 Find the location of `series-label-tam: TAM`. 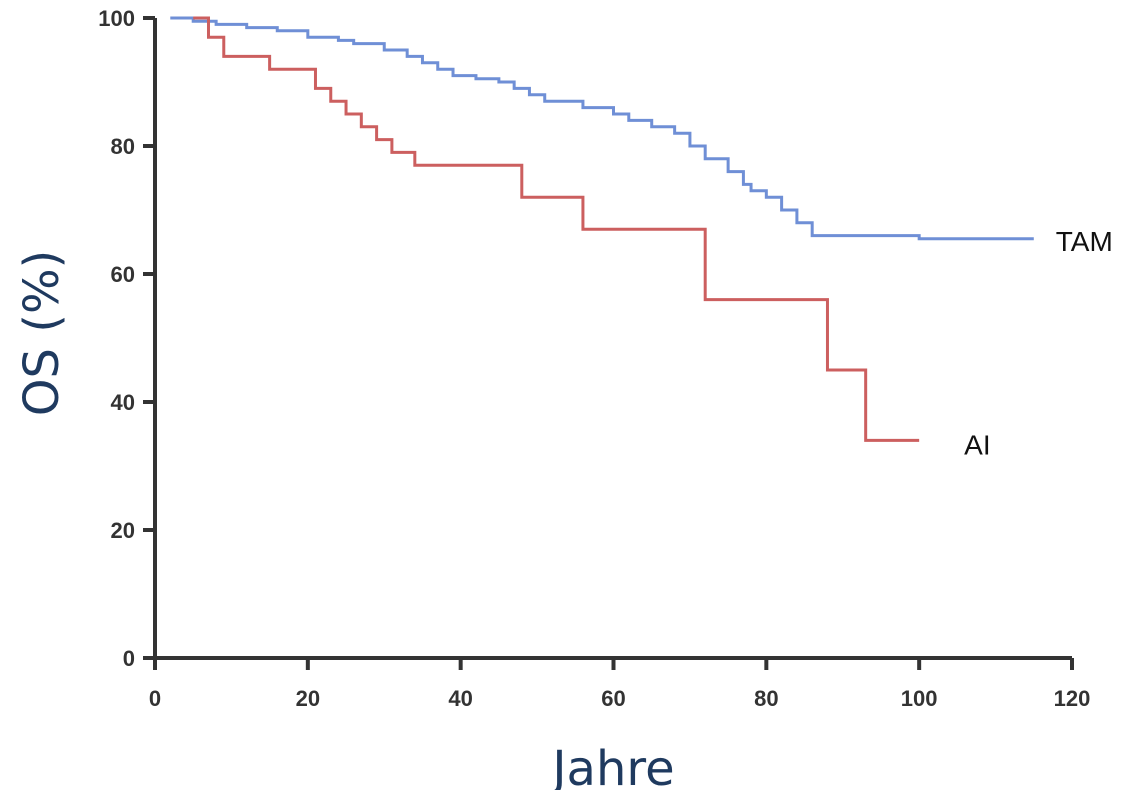

series-label-tam: TAM is located at coordinates (1084, 241).